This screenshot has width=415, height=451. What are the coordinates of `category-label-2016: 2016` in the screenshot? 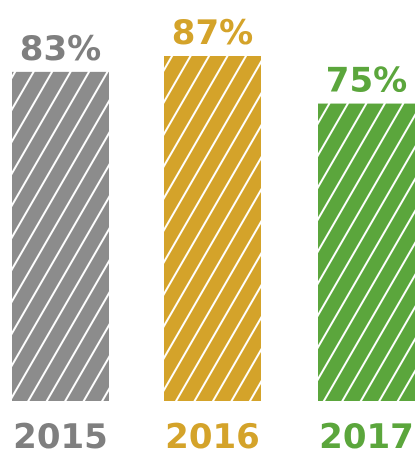 It's located at (212, 434).